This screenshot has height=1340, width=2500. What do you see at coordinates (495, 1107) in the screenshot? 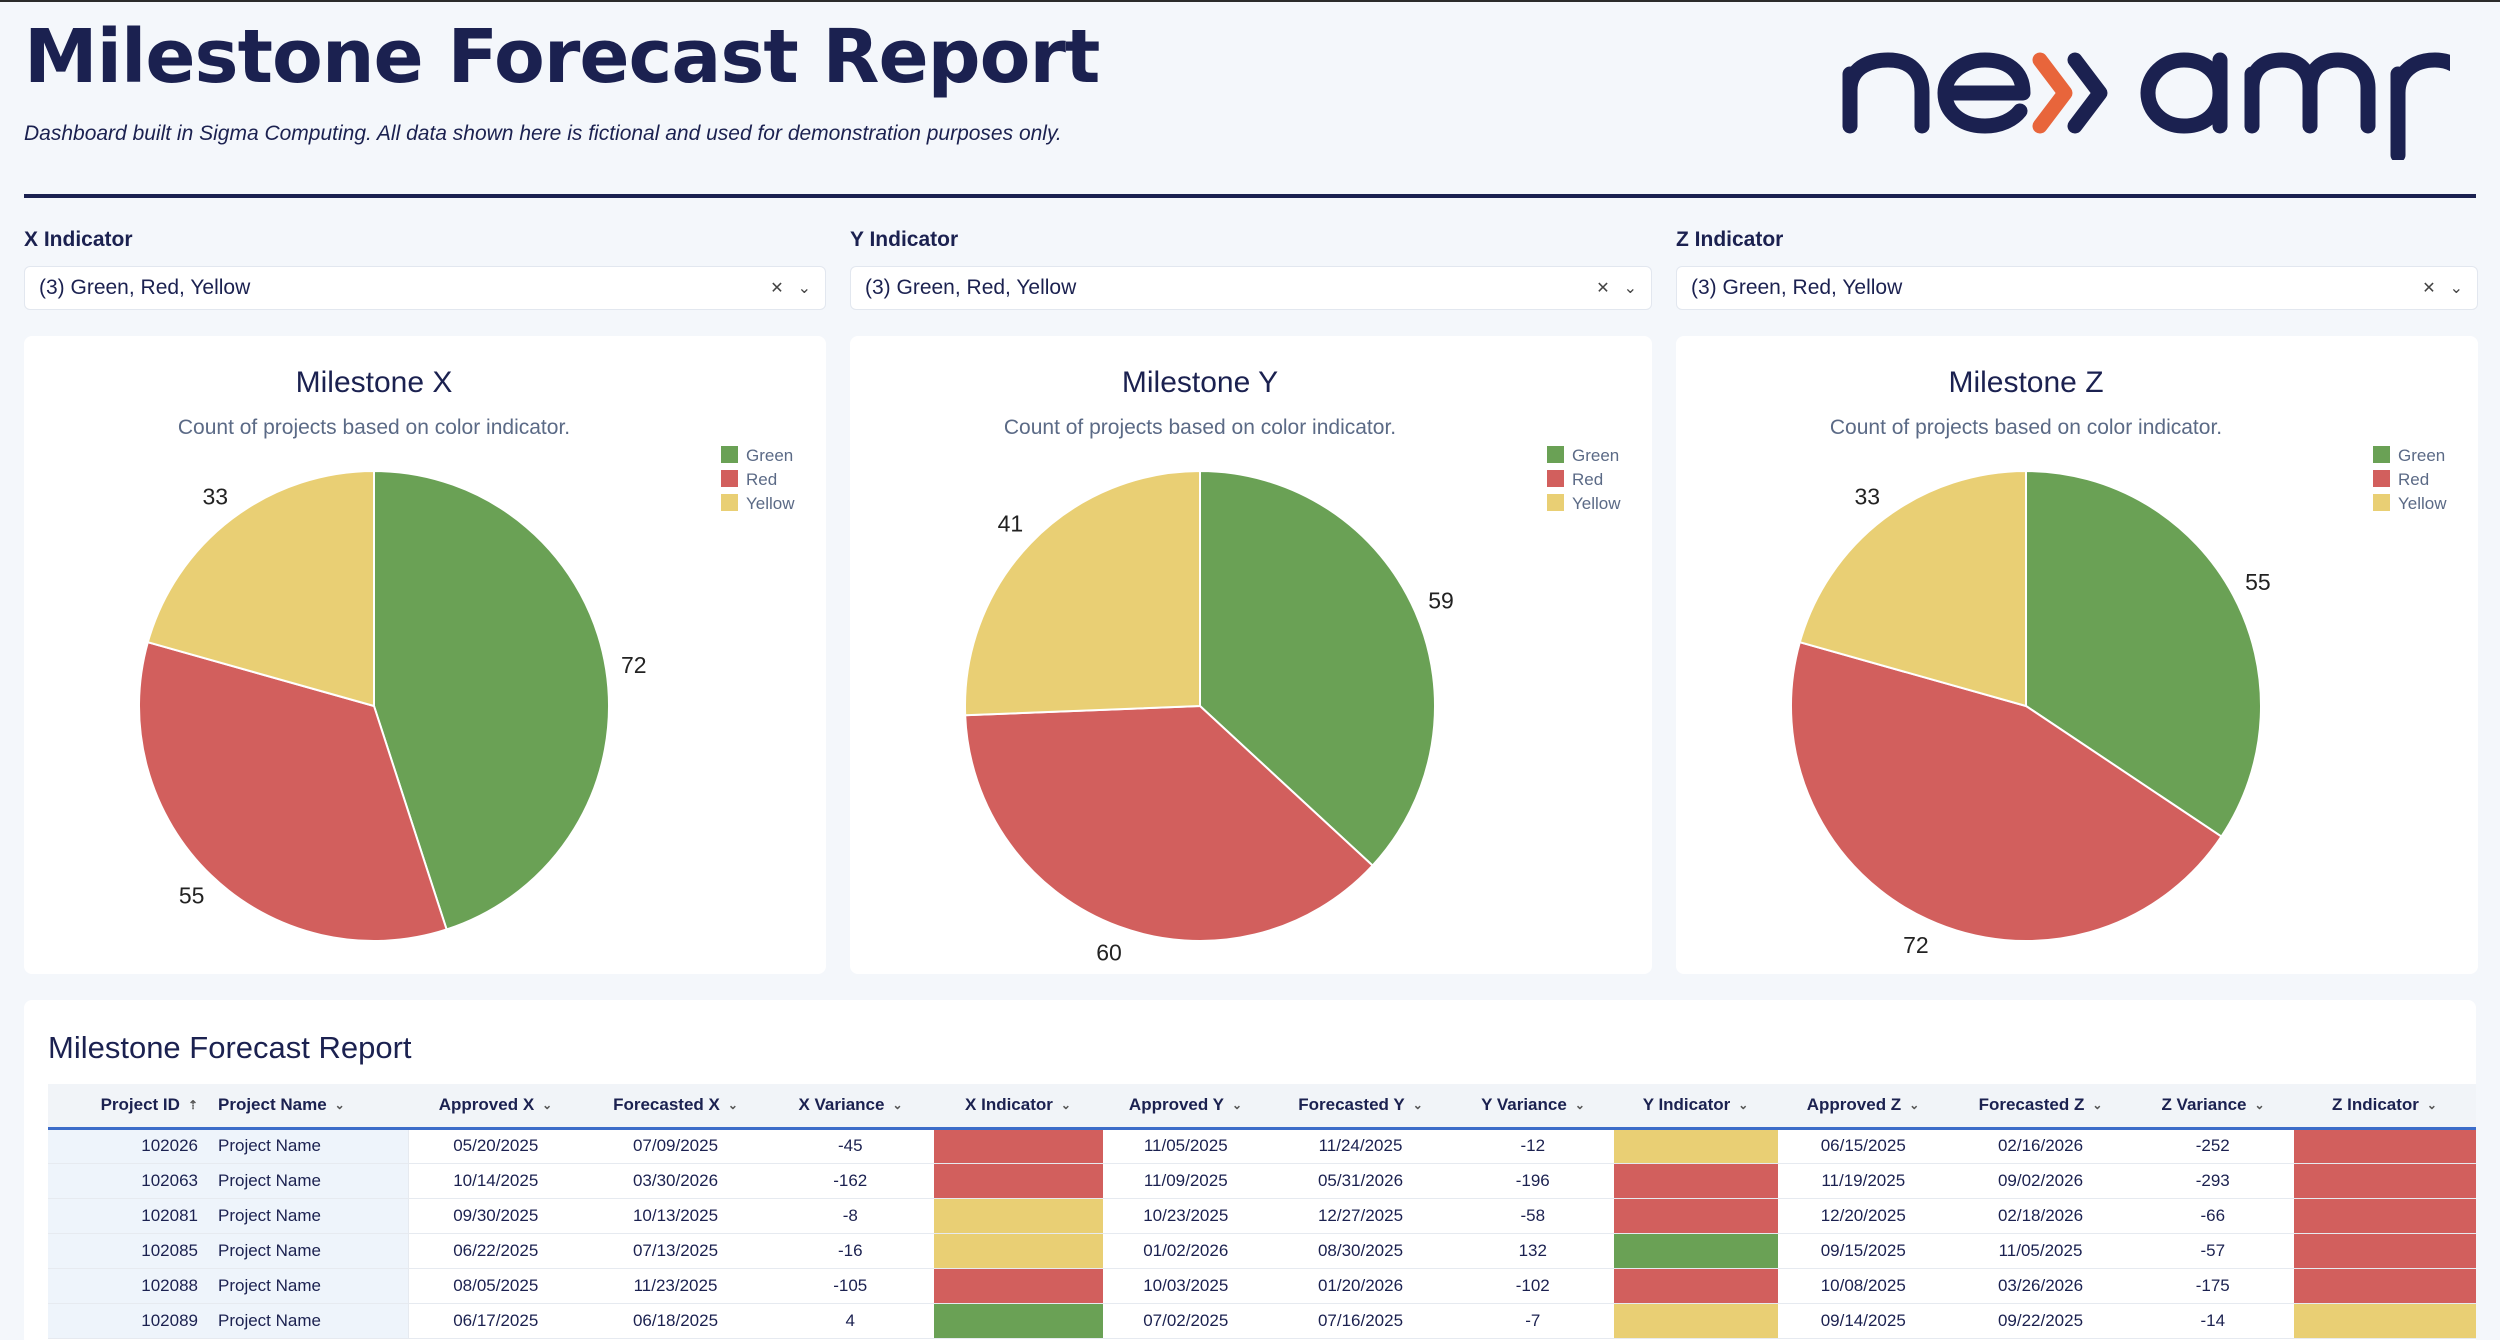
I see `column-header-approved-x: Approved X ⌄` at bounding box center [495, 1107].